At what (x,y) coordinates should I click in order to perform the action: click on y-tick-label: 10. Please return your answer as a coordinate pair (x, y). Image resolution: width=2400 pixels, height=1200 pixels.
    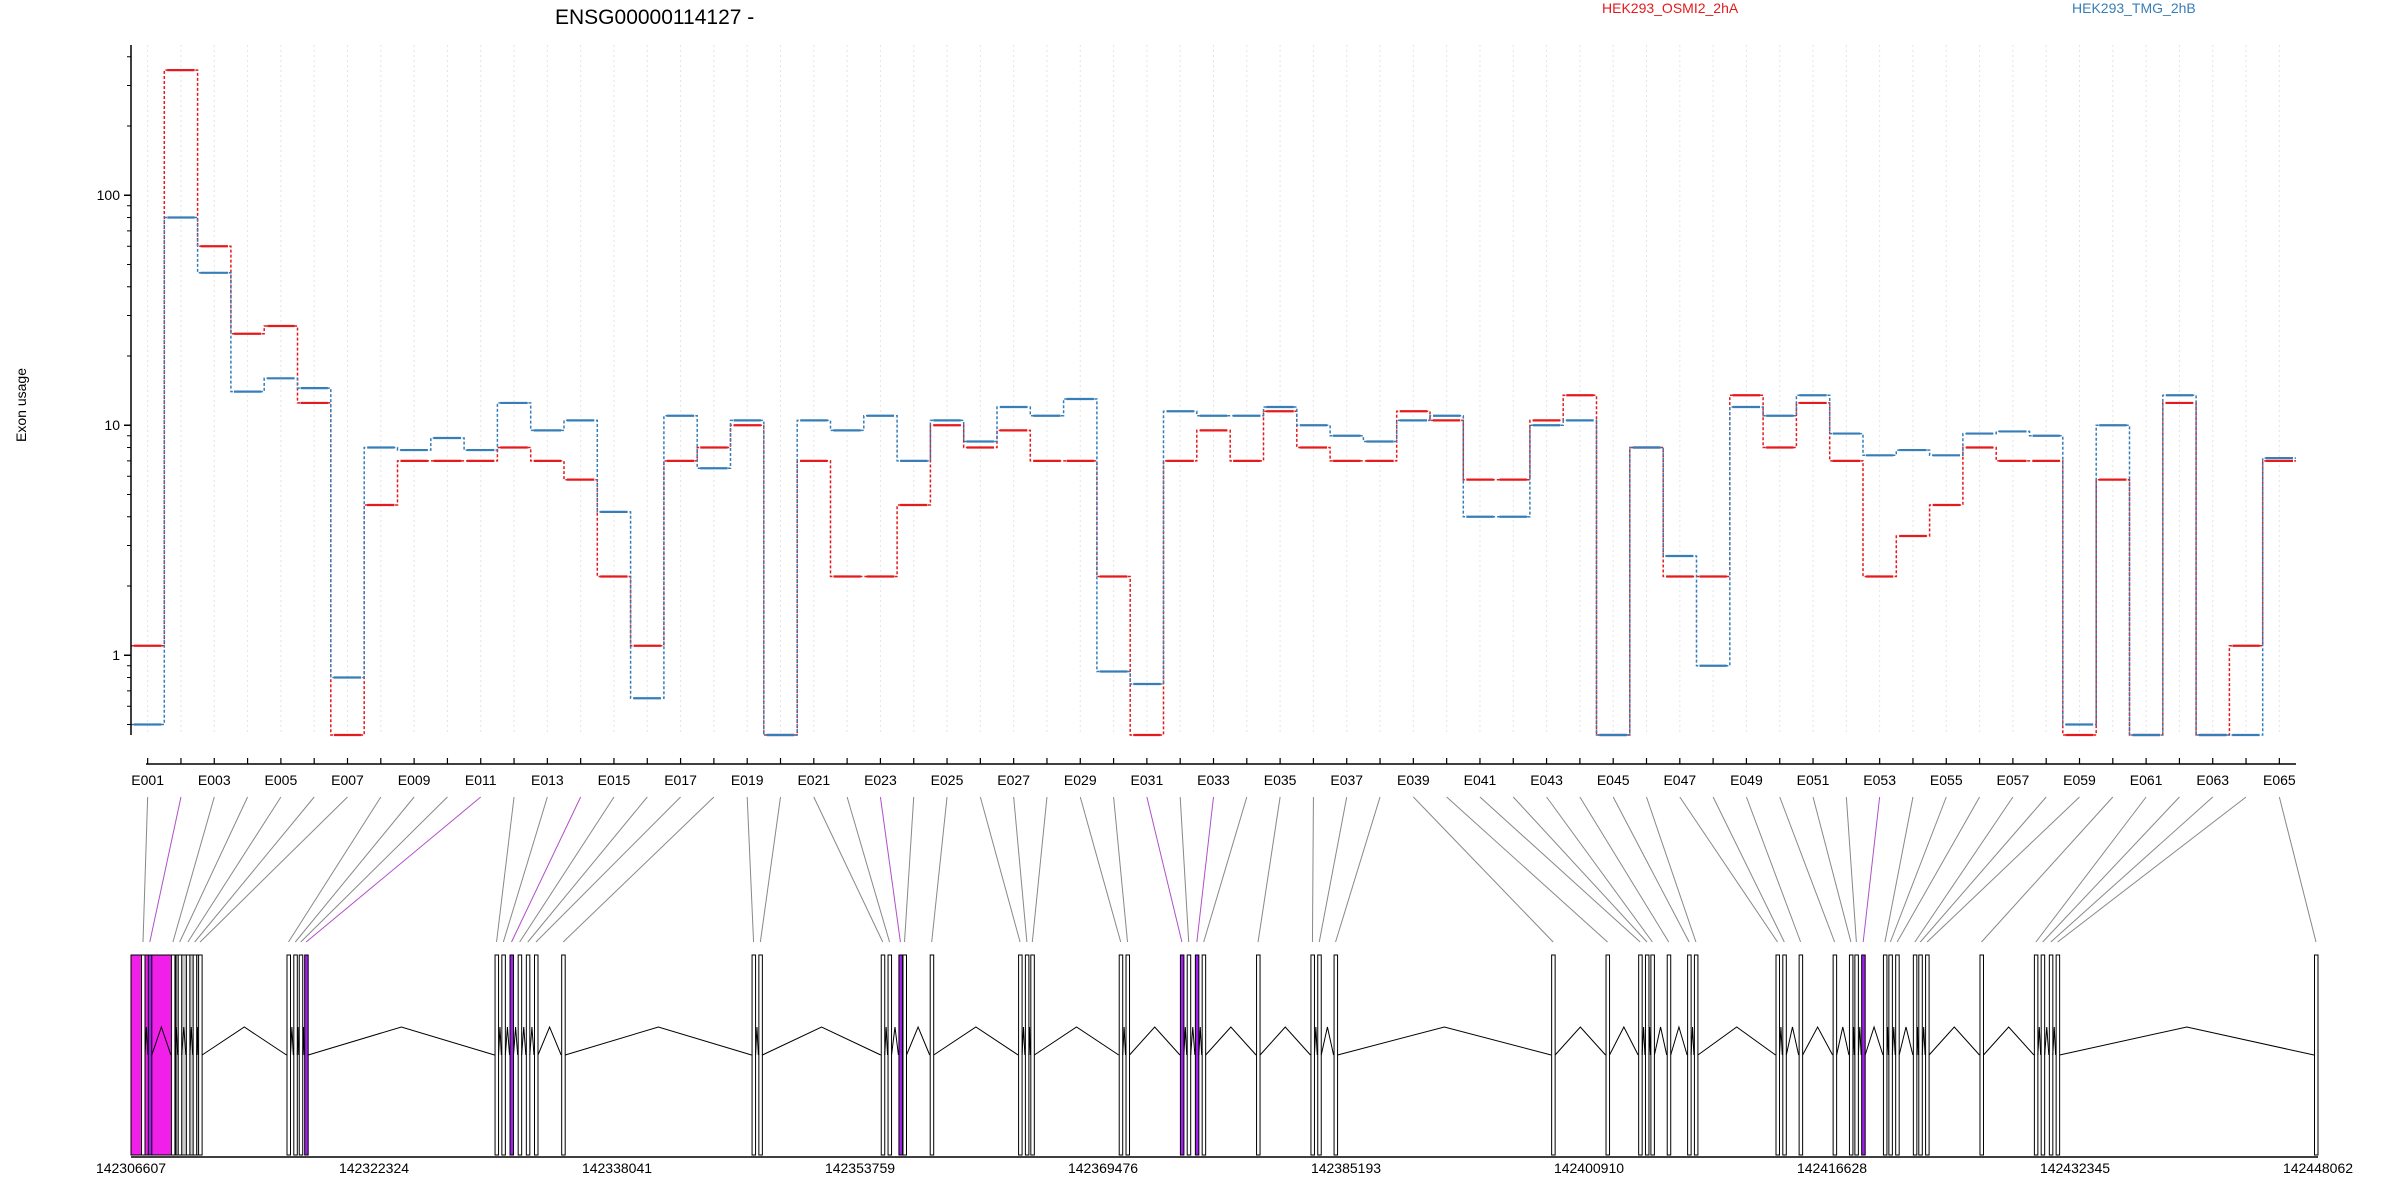
    Looking at the image, I should click on (112, 425).